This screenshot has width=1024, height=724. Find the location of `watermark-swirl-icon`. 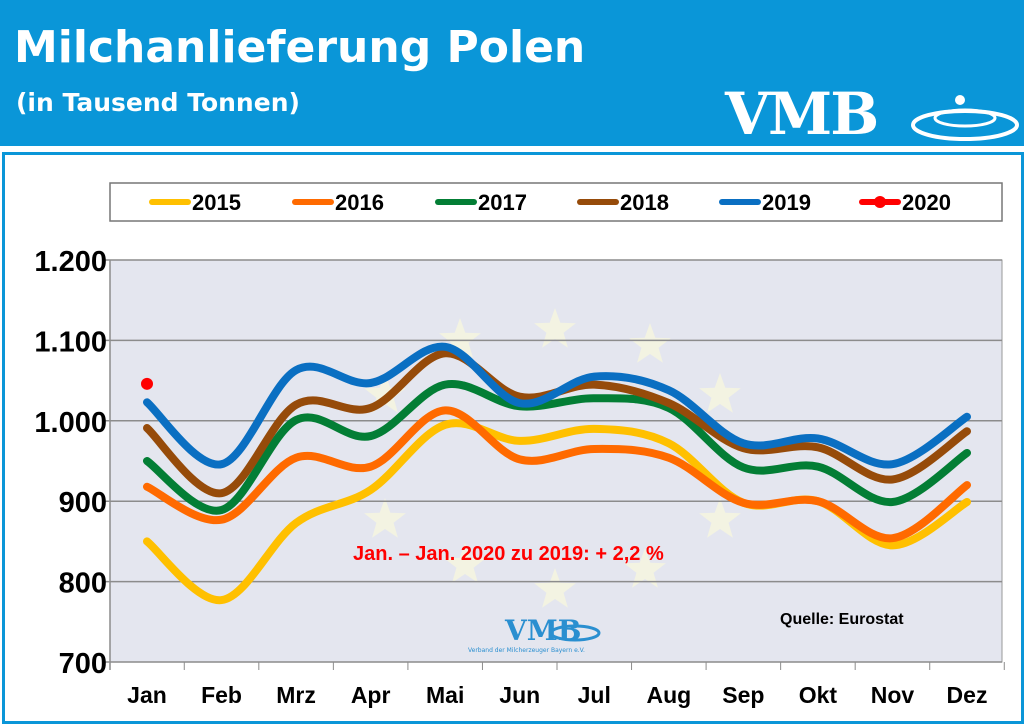

watermark-swirl-icon is located at coordinates (575, 633).